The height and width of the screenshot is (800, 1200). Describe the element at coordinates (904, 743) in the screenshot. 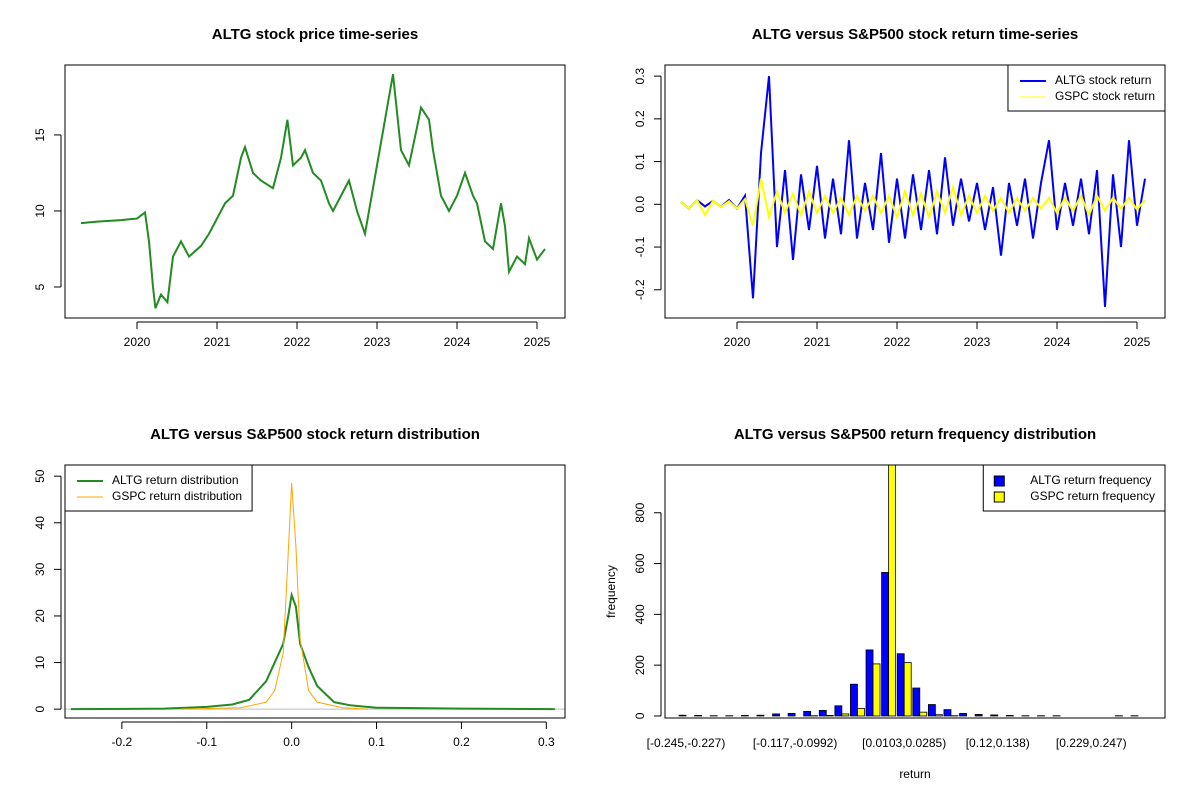

I see `x-tick-label: [0.0103,0.0285)` at that location.